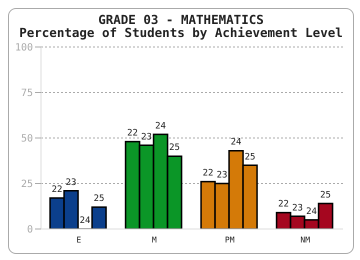  I want to click on chart-subtitle: Percentage of Students by Achievement Level, so click(181, 32).